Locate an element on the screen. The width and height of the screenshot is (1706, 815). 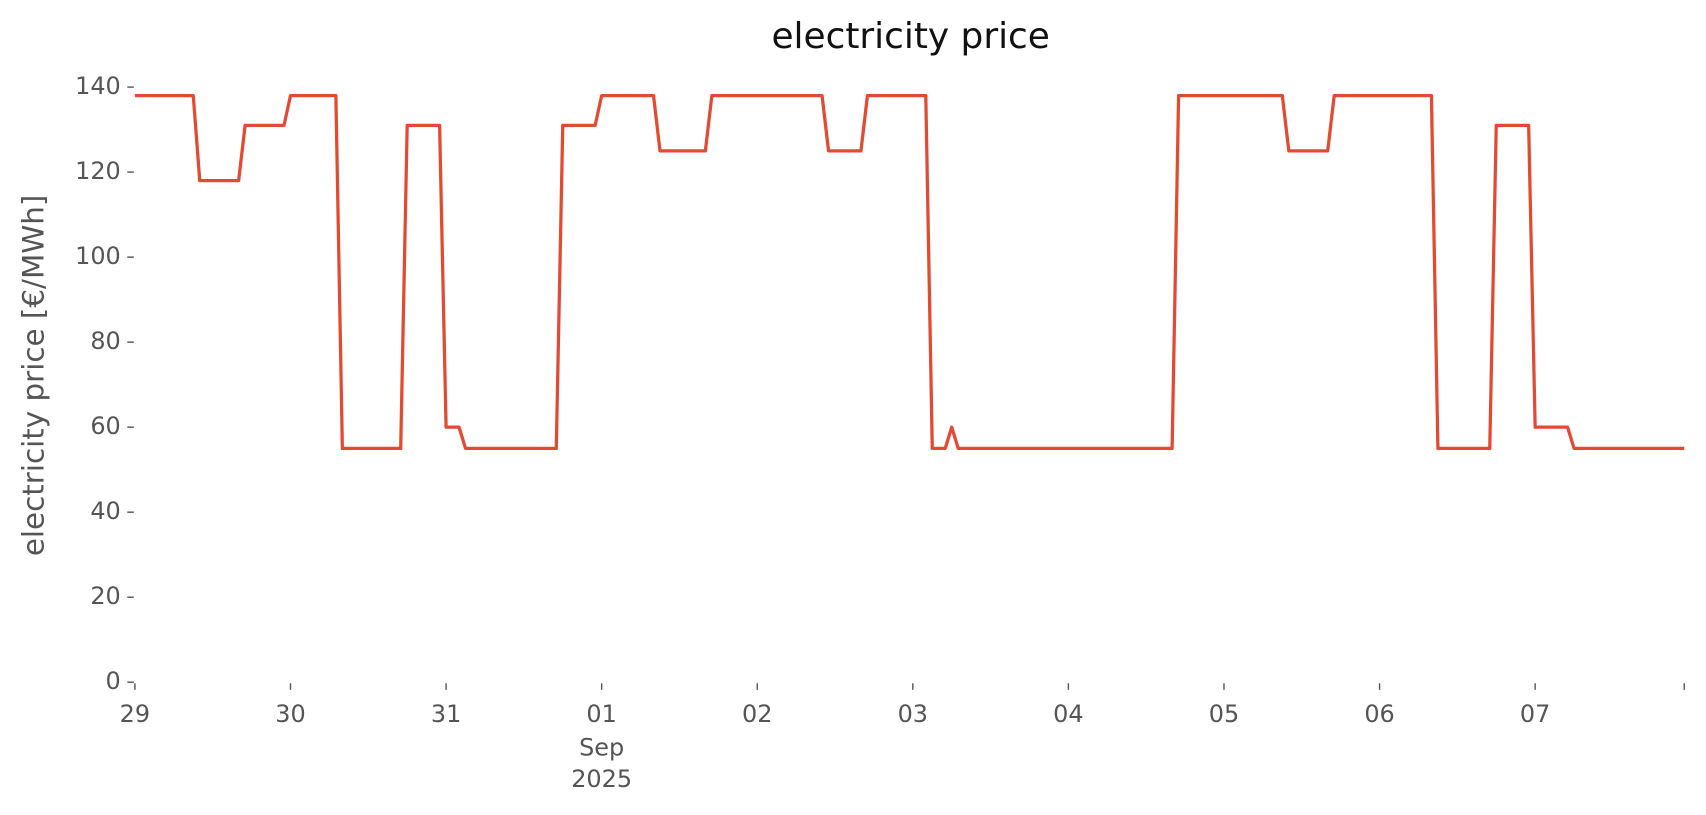
x-tick-label: 05 is located at coordinates (1224, 714).